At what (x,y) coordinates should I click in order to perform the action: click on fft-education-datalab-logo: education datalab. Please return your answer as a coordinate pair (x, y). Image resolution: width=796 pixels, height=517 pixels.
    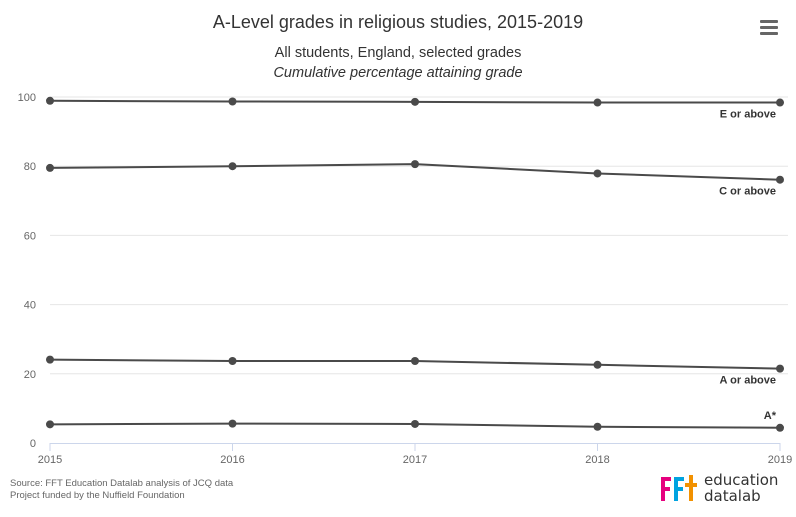
    Looking at the image, I should click on (725, 488).